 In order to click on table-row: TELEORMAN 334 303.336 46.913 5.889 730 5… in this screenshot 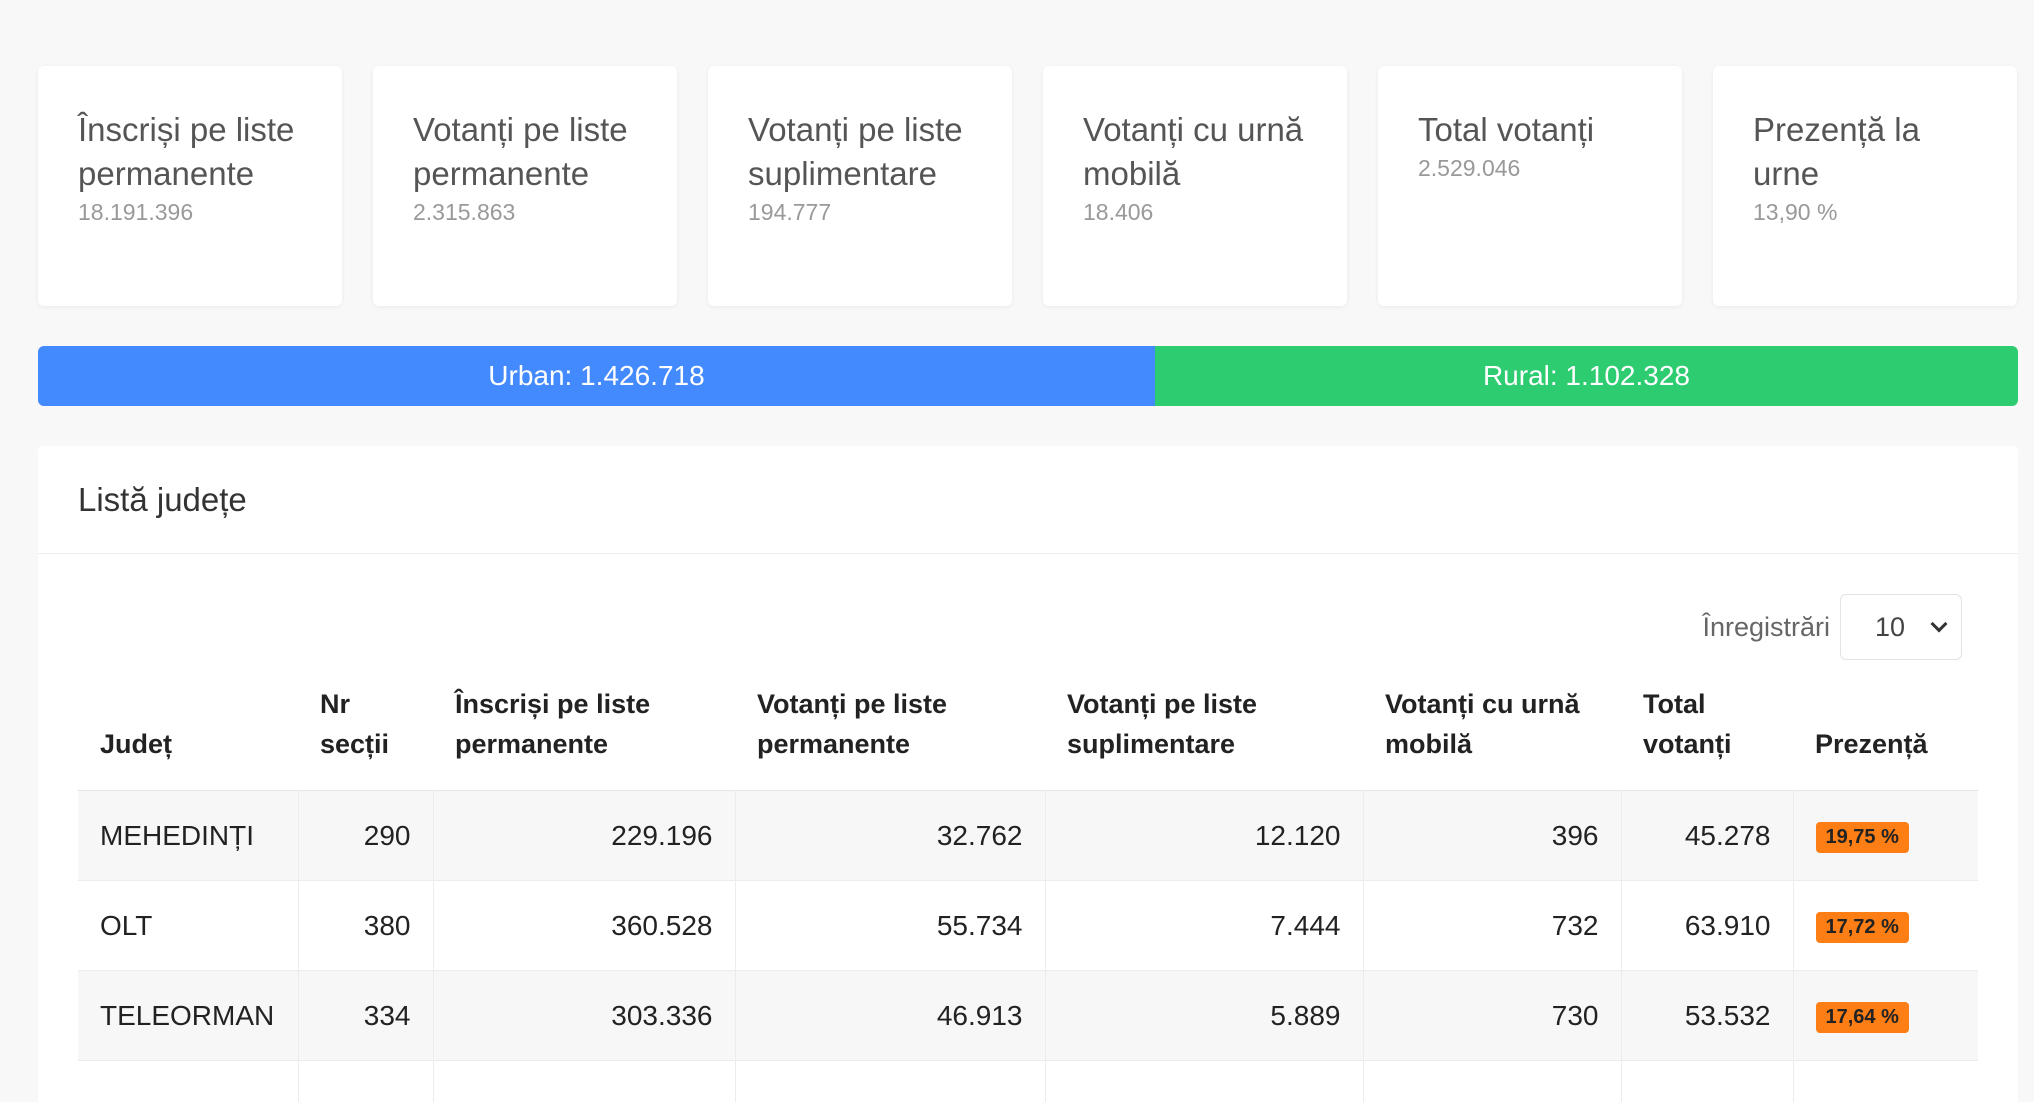, I will do `click(1028, 1015)`.